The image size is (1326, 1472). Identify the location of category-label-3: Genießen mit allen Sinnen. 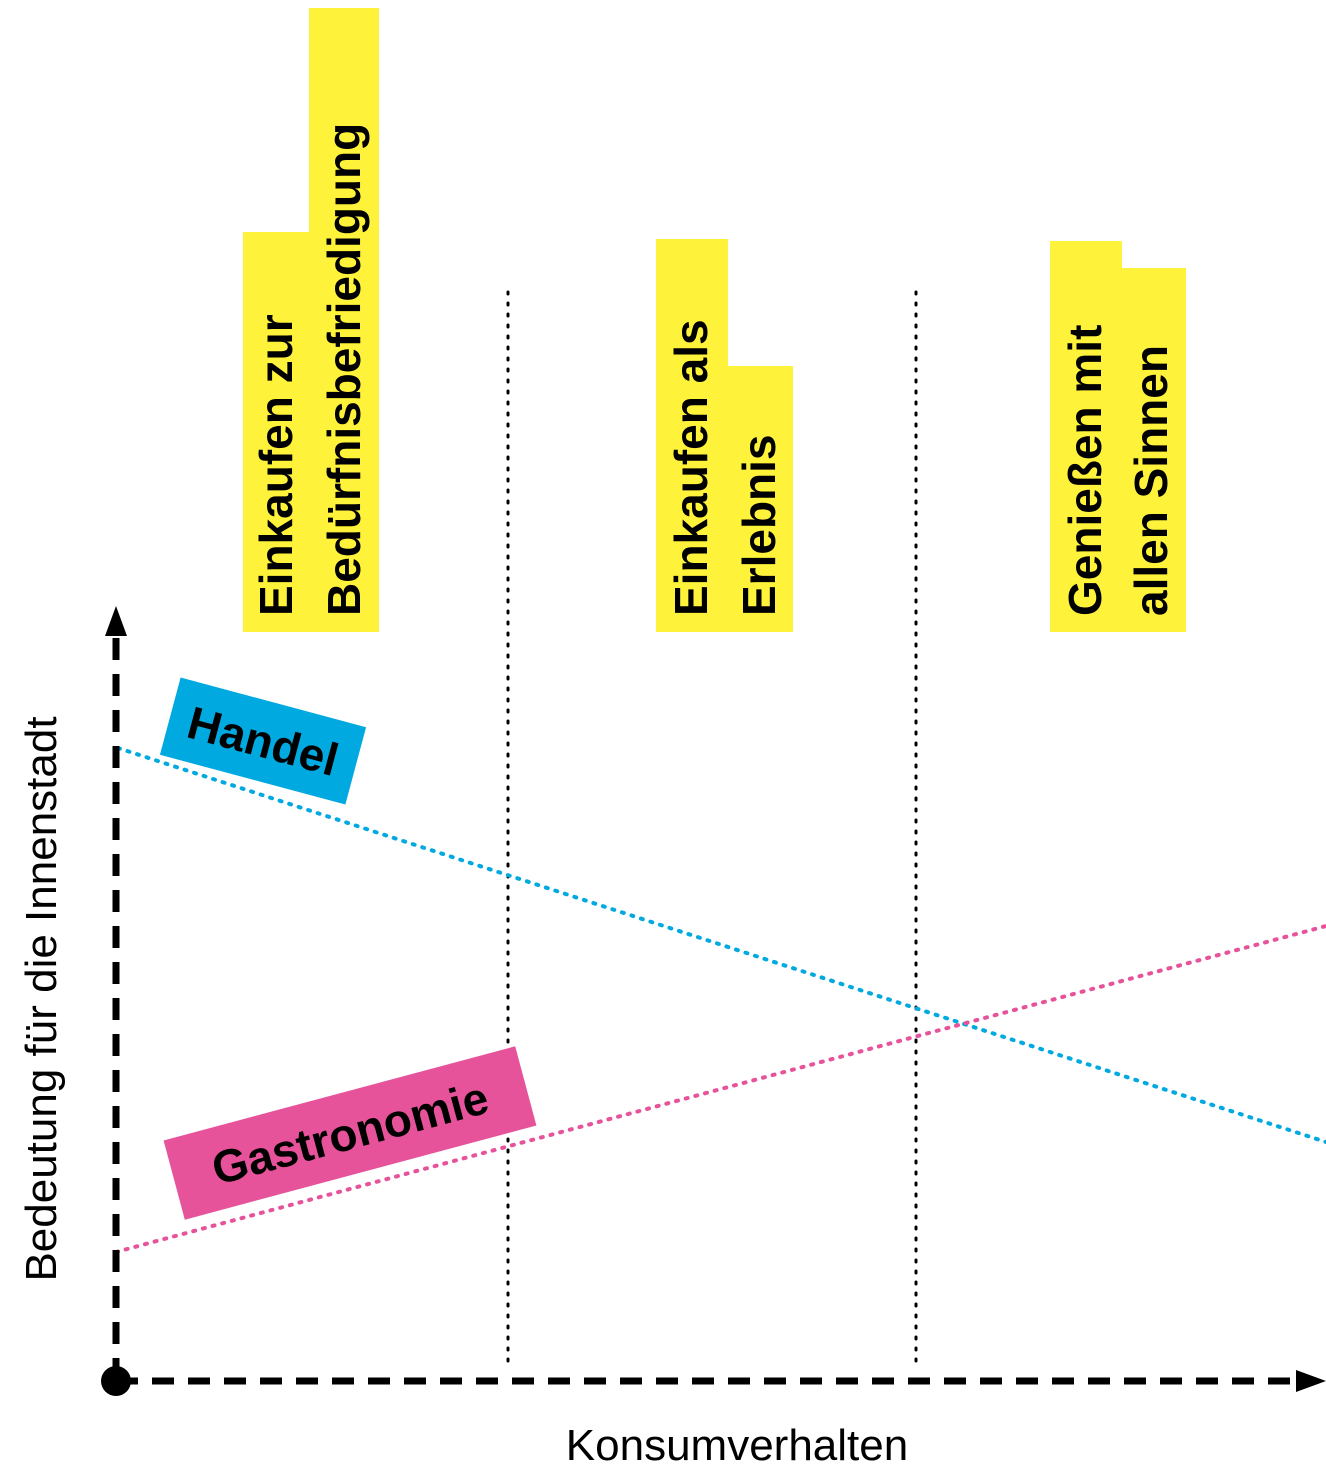
(1118, 436).